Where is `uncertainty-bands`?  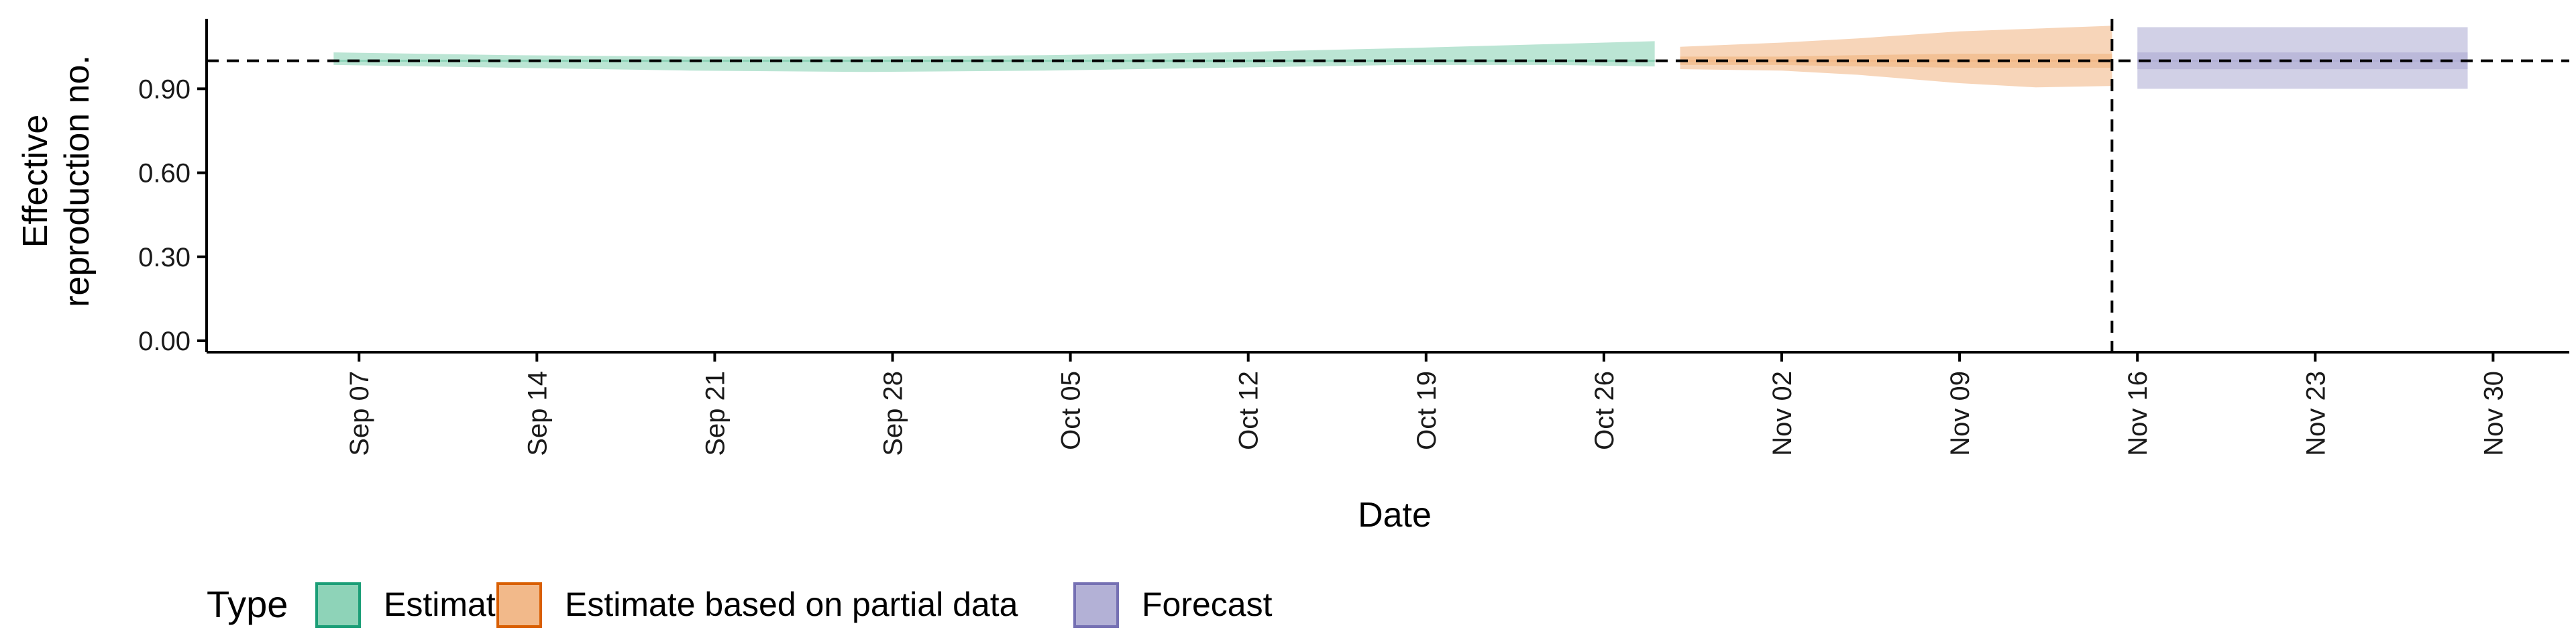
uncertainty-bands is located at coordinates (1400, 57).